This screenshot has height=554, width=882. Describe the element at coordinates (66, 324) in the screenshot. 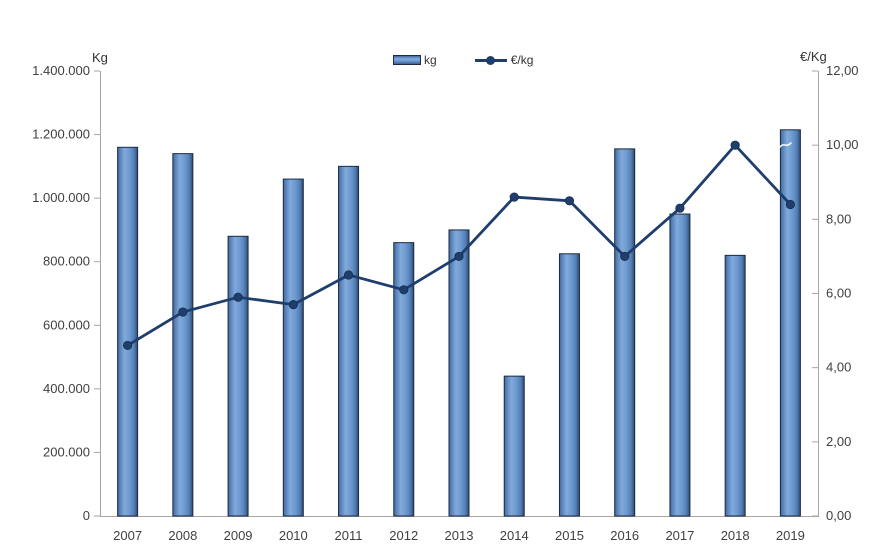

I see `left-axis-tick-label: 600.000` at that location.